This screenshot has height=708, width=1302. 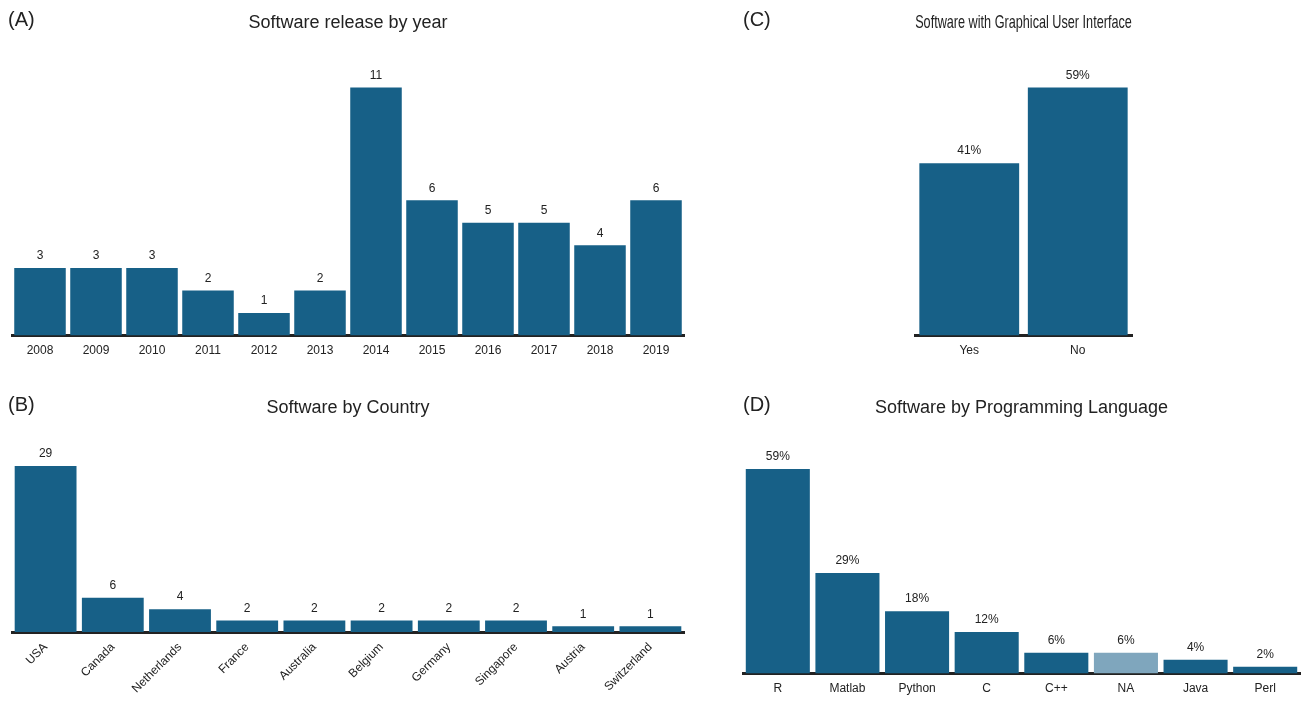 What do you see at coordinates (757, 403) in the screenshot?
I see `text: (D)` at bounding box center [757, 403].